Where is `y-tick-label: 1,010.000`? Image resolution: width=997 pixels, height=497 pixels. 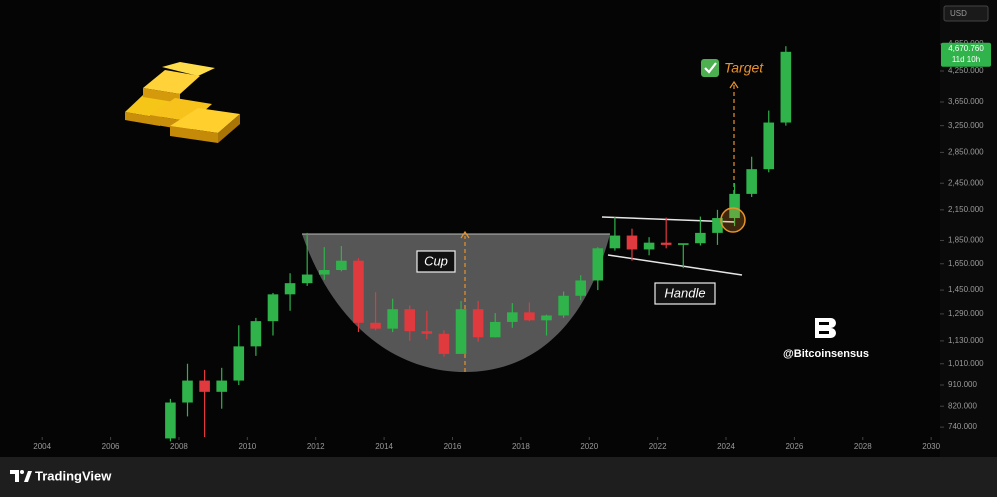
y-tick-label: 1,010.000 is located at coordinates (966, 363).